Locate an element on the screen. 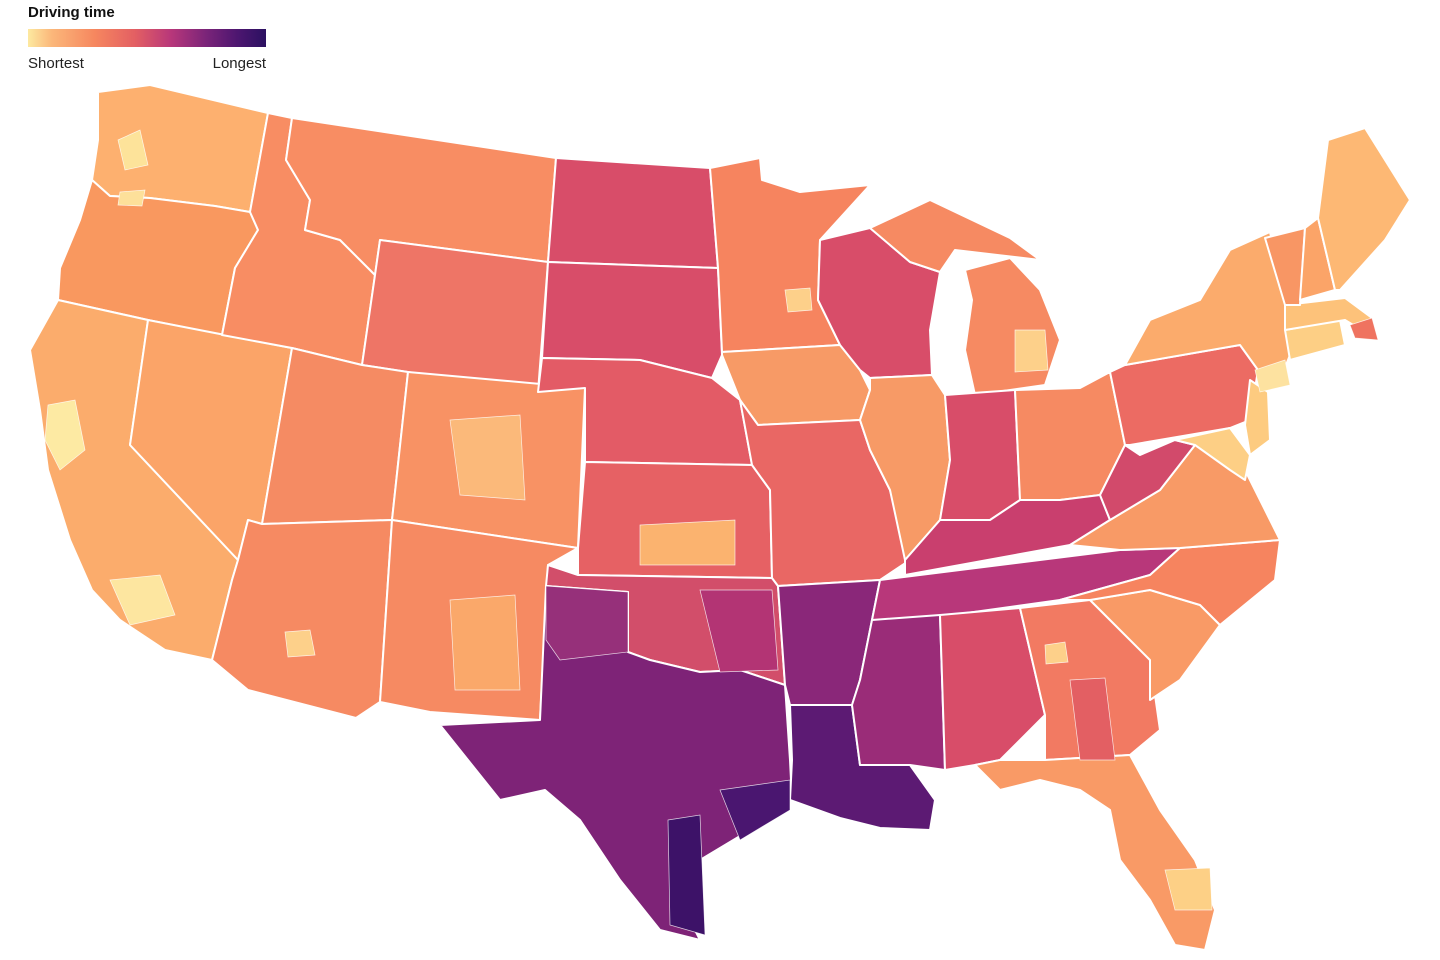 Image resolution: width=1440 pixels, height=960 pixels. subregion-east-colorado is located at coordinates (687, 542).